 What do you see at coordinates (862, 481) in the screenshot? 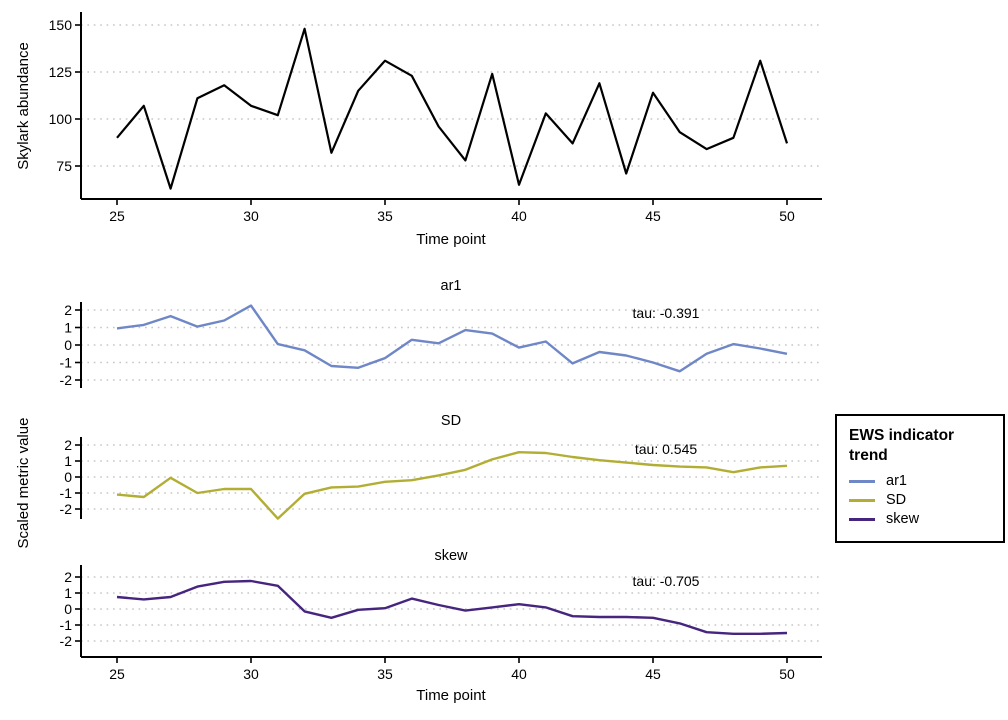
I see `legend-key-ar1` at bounding box center [862, 481].